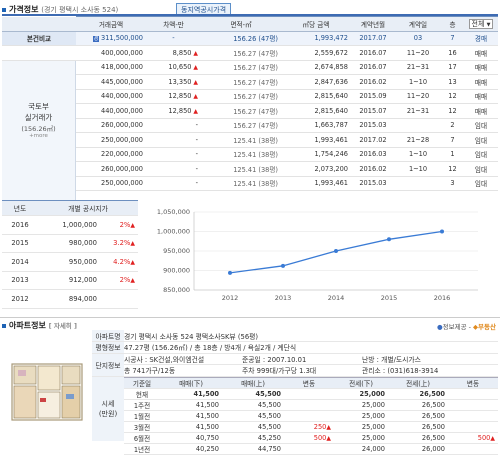 The height and width of the screenshot is (461, 500). I want to click on compare-label: 본건비교, so click(39, 38).